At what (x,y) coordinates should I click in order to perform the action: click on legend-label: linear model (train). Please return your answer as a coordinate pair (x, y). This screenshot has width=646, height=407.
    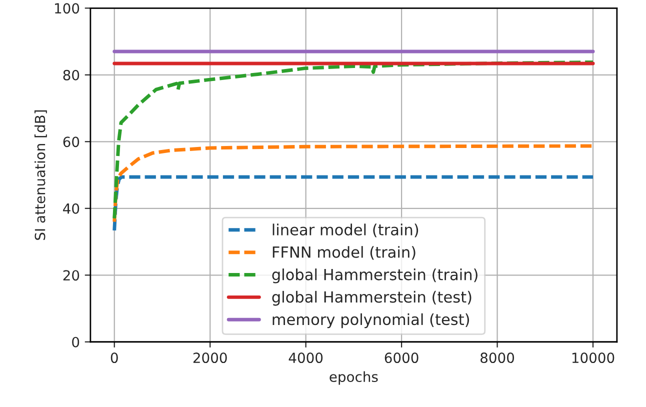
    Looking at the image, I should click on (345, 231).